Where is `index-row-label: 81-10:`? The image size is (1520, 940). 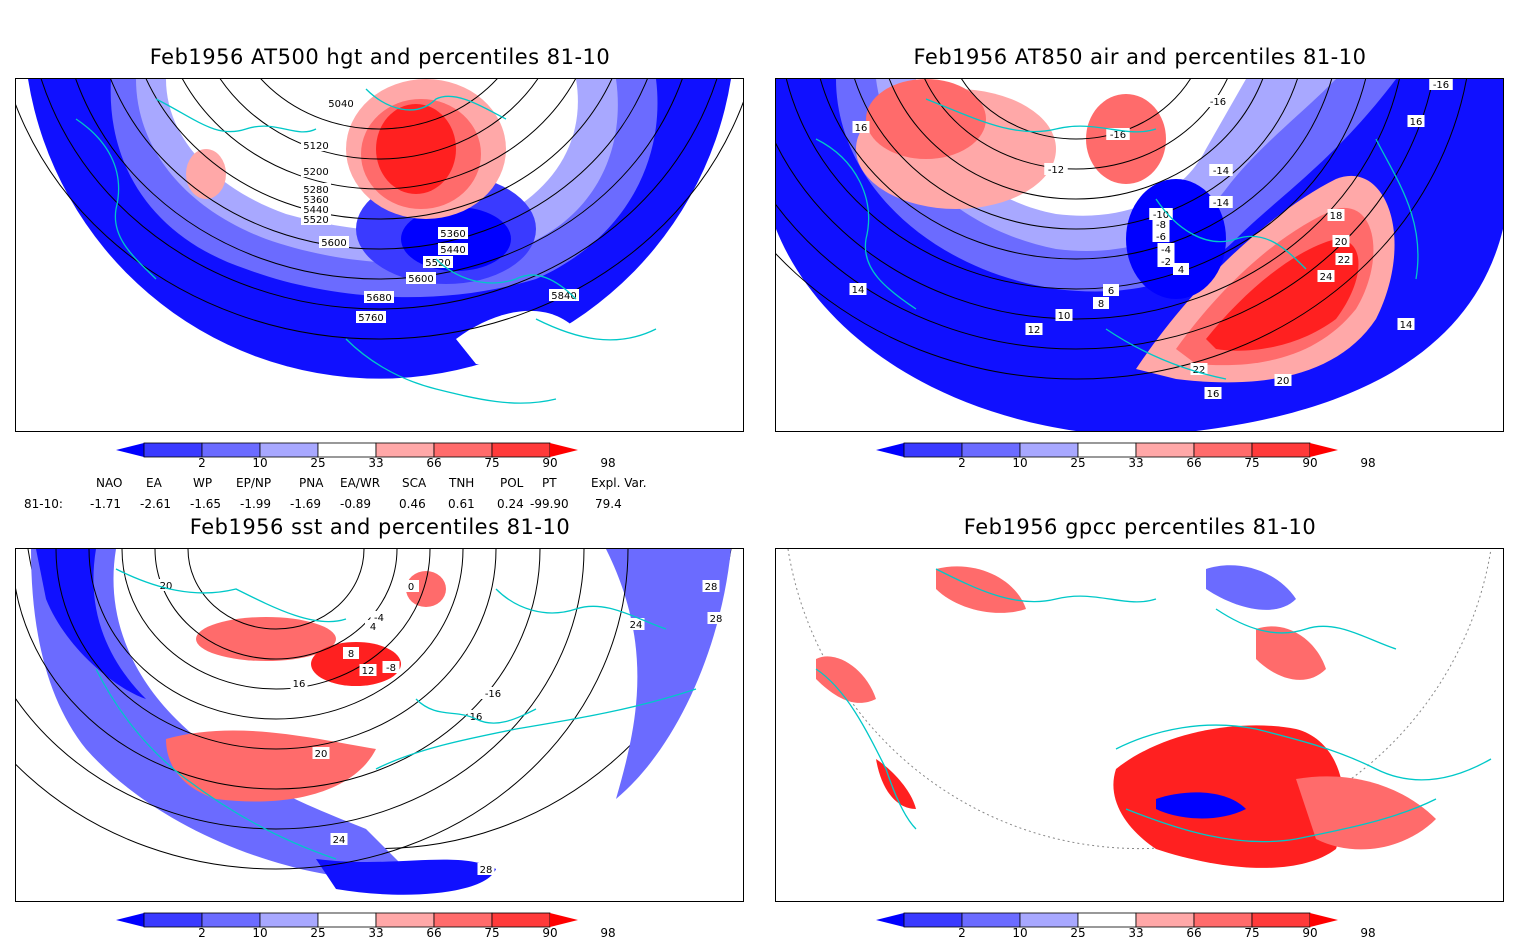
index-row-label: 81-10: is located at coordinates (43, 504).